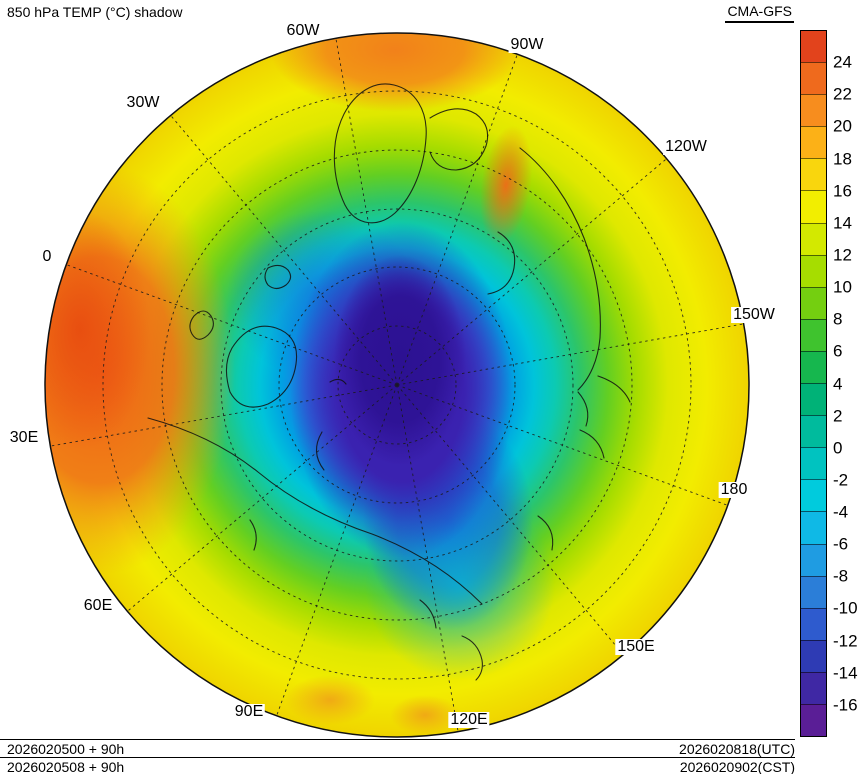 This screenshot has height=774, width=860. Describe the element at coordinates (686, 146) in the screenshot. I see `lon-label-120w: 120W` at that location.